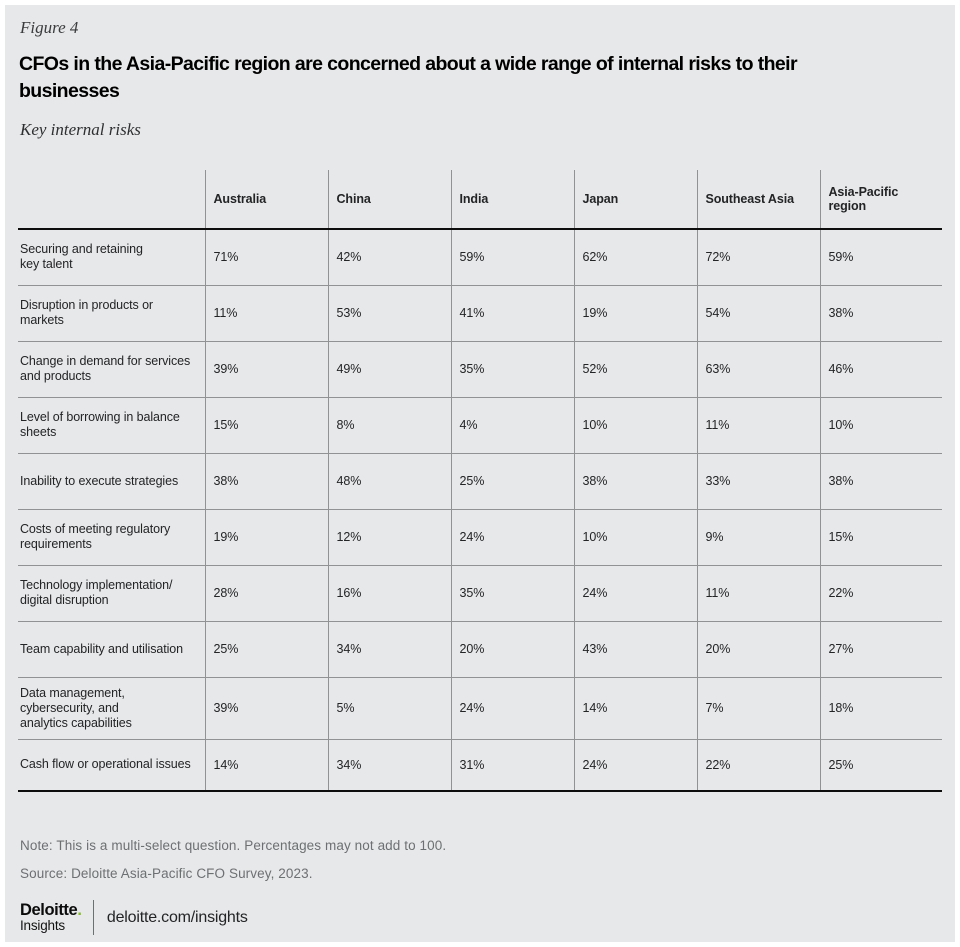 The image size is (960, 947). Describe the element at coordinates (266, 593) in the screenshot. I see `table-cell: 28%` at that location.